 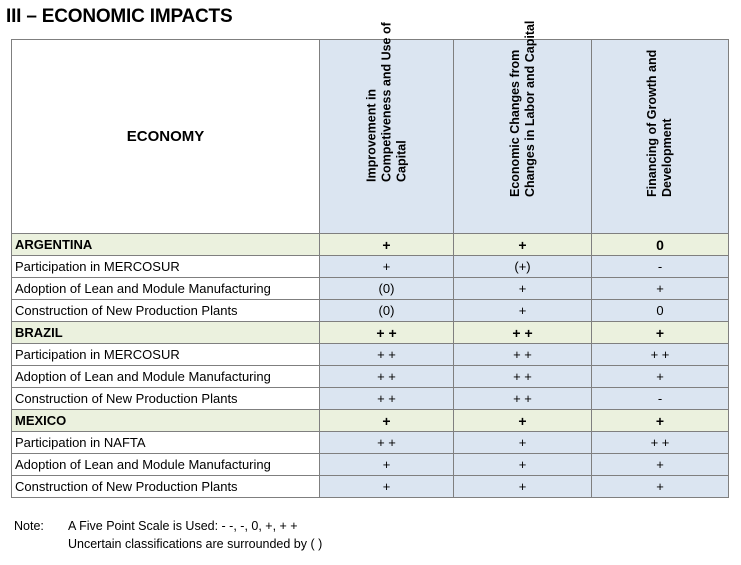 I want to click on page-title: III – ECONOMIC IMPACTS, so click(x=119, y=16).